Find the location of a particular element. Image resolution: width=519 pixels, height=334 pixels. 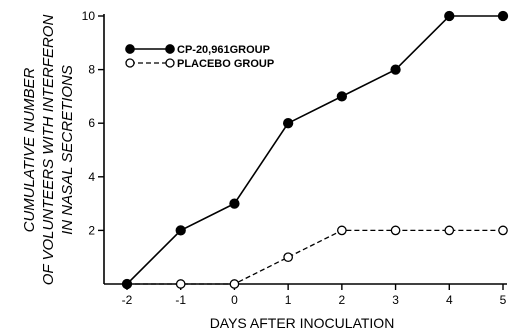

x-tick-label: 0 is located at coordinates (234, 300).